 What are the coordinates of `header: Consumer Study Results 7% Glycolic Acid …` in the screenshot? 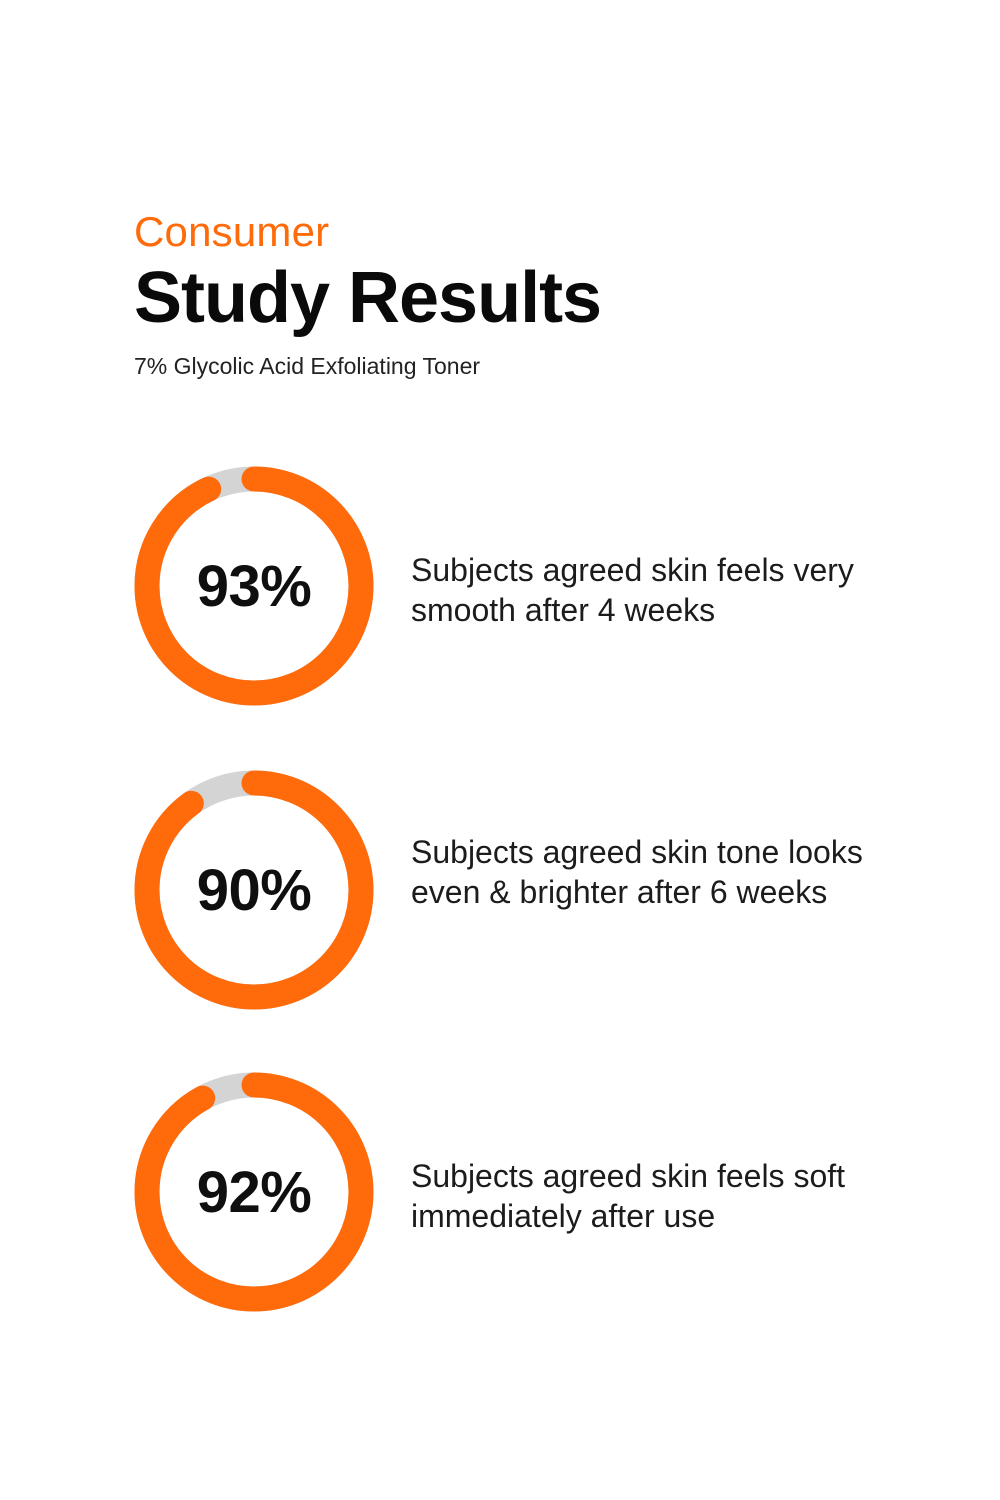 It's located at (368, 293).